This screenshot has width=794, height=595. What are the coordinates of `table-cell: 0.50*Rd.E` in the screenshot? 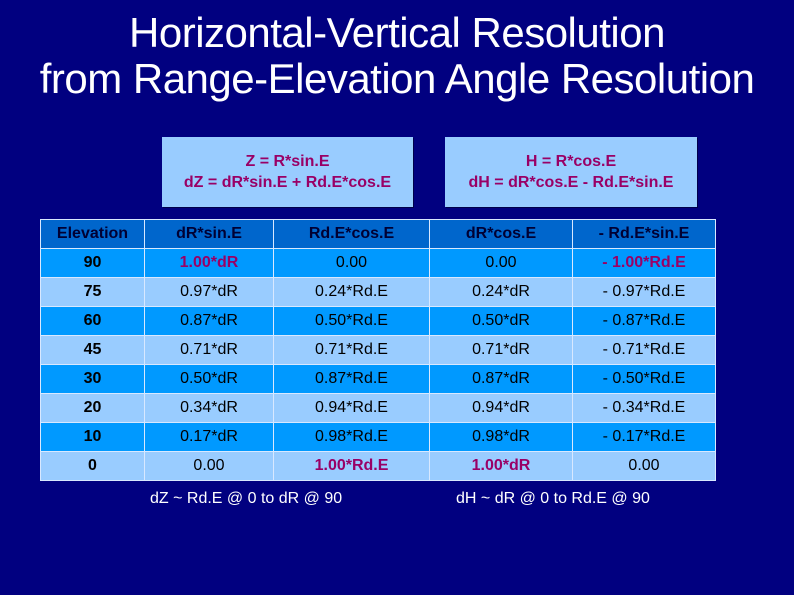 It's located at (351, 321).